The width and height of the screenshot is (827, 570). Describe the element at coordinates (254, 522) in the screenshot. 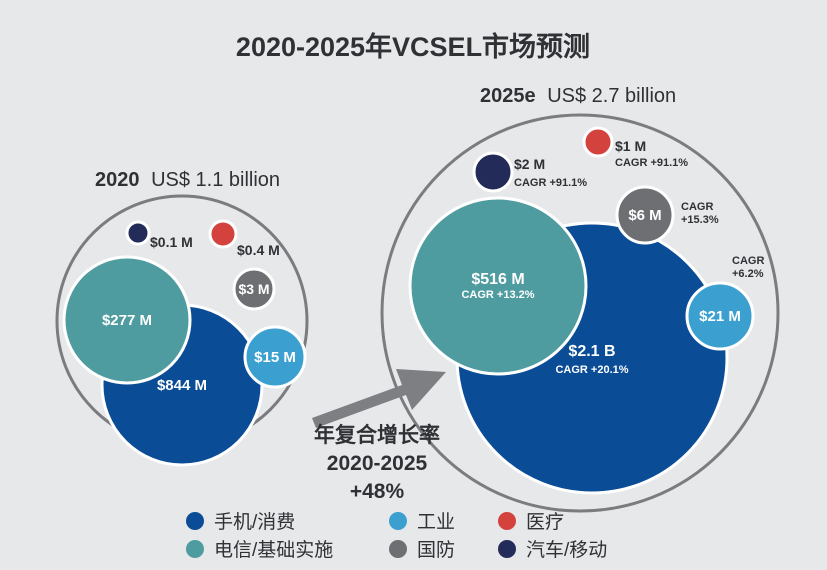

I see `legend-label-0: 手机/消费` at that location.